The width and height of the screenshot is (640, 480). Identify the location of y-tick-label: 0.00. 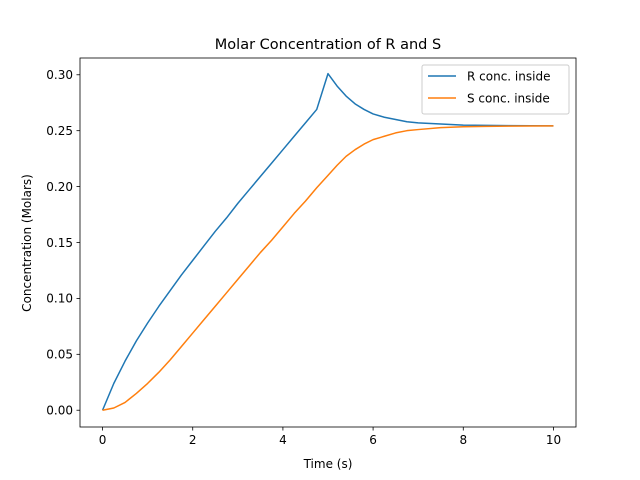
(59, 411).